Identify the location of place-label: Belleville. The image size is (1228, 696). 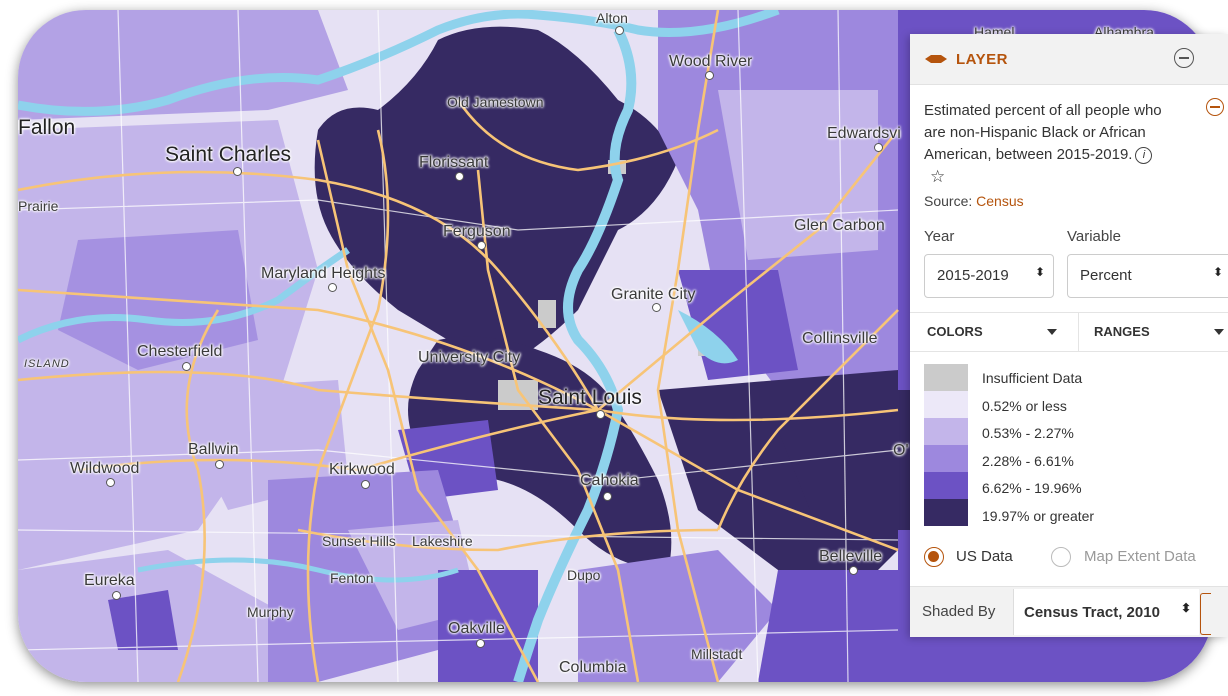
(851, 556).